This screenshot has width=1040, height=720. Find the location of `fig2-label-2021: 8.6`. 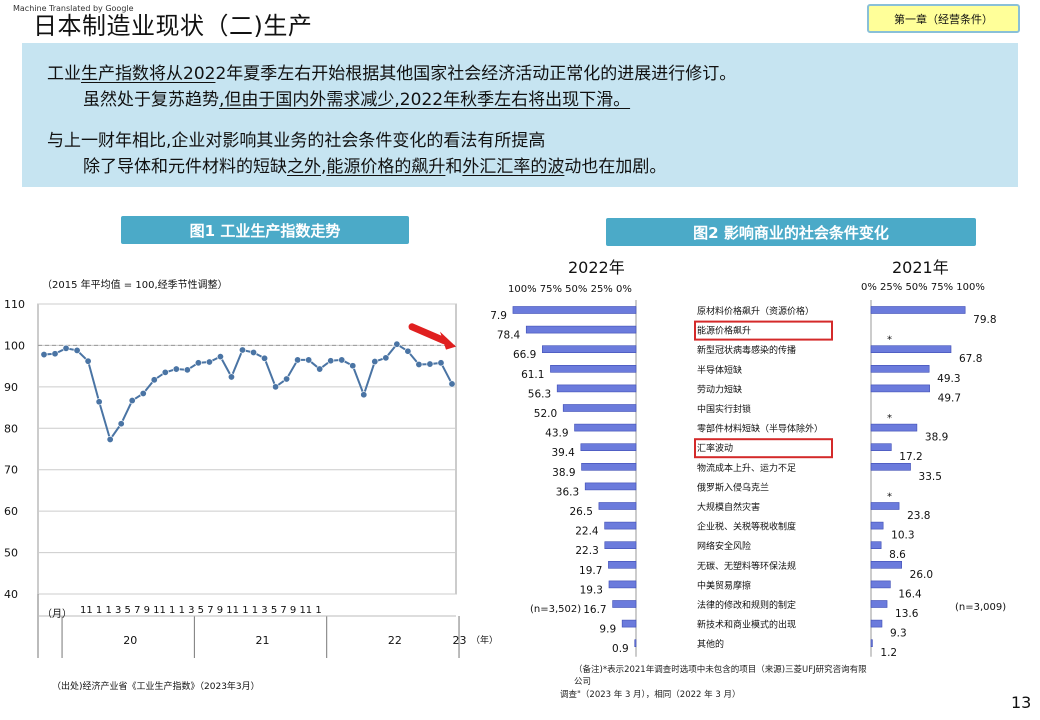

fig2-label-2021: 8.6 is located at coordinates (897, 555).